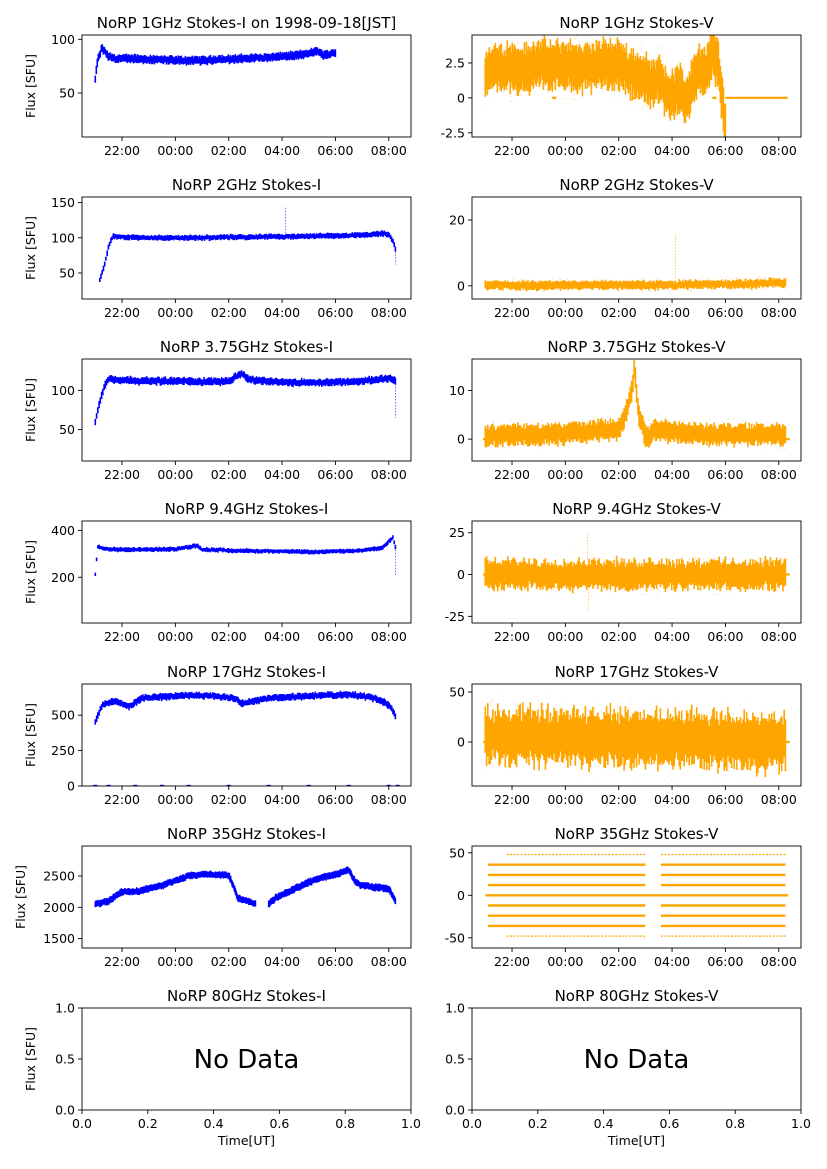  What do you see at coordinates (455, 1059) in the screenshot?
I see `y-tick-label: 0.5` at bounding box center [455, 1059].